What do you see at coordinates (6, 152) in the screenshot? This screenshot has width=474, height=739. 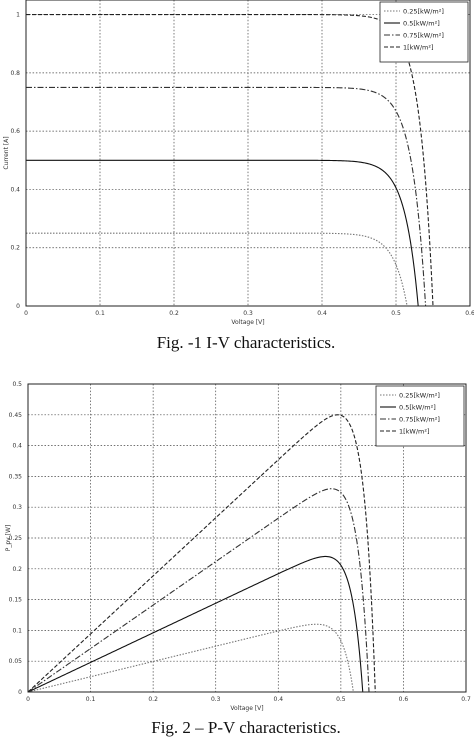 I see `y-axis-label: Current [A]` at bounding box center [6, 152].